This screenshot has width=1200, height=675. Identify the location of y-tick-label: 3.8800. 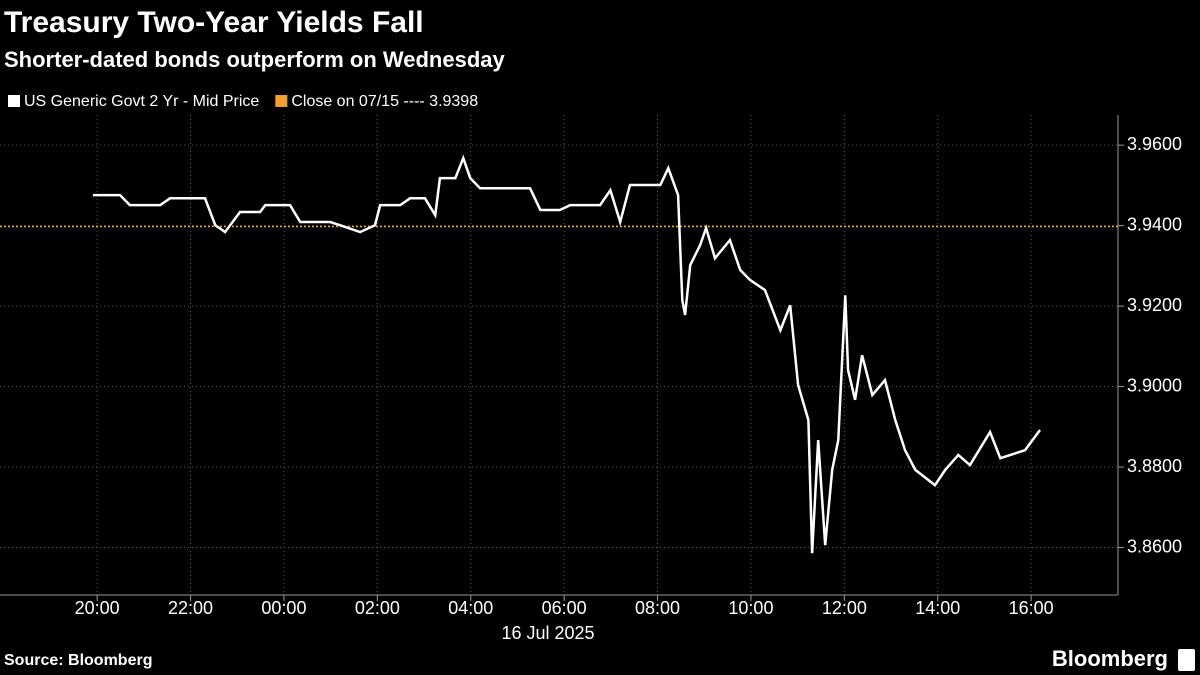
(1154, 466).